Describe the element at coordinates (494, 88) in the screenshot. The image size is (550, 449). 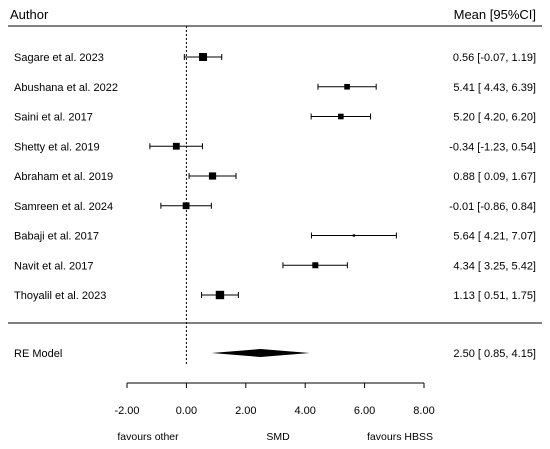
I see `ci-text: 5.41 [ 4.43, 6.39]` at that location.